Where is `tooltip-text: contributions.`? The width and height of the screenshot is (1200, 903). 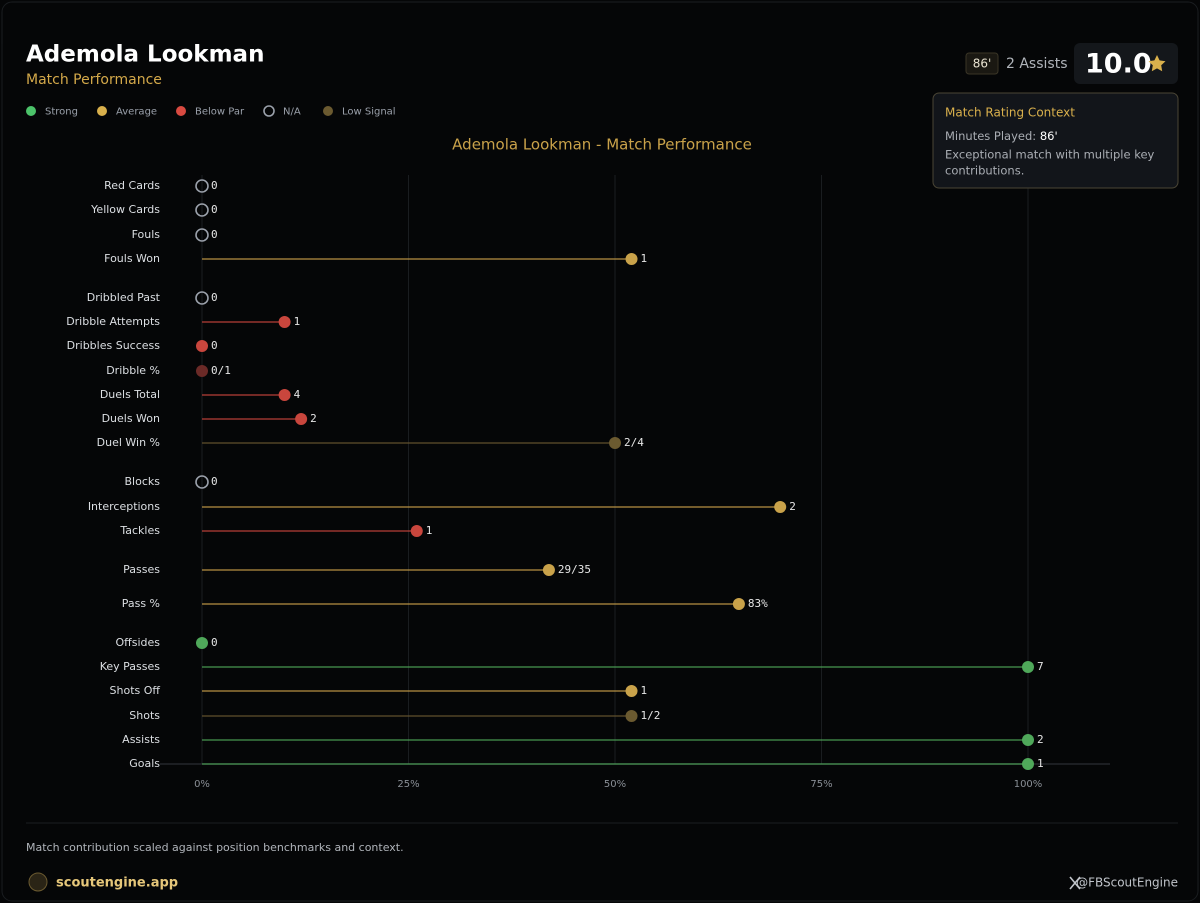
tooltip-text: contributions. is located at coordinates (984, 171).